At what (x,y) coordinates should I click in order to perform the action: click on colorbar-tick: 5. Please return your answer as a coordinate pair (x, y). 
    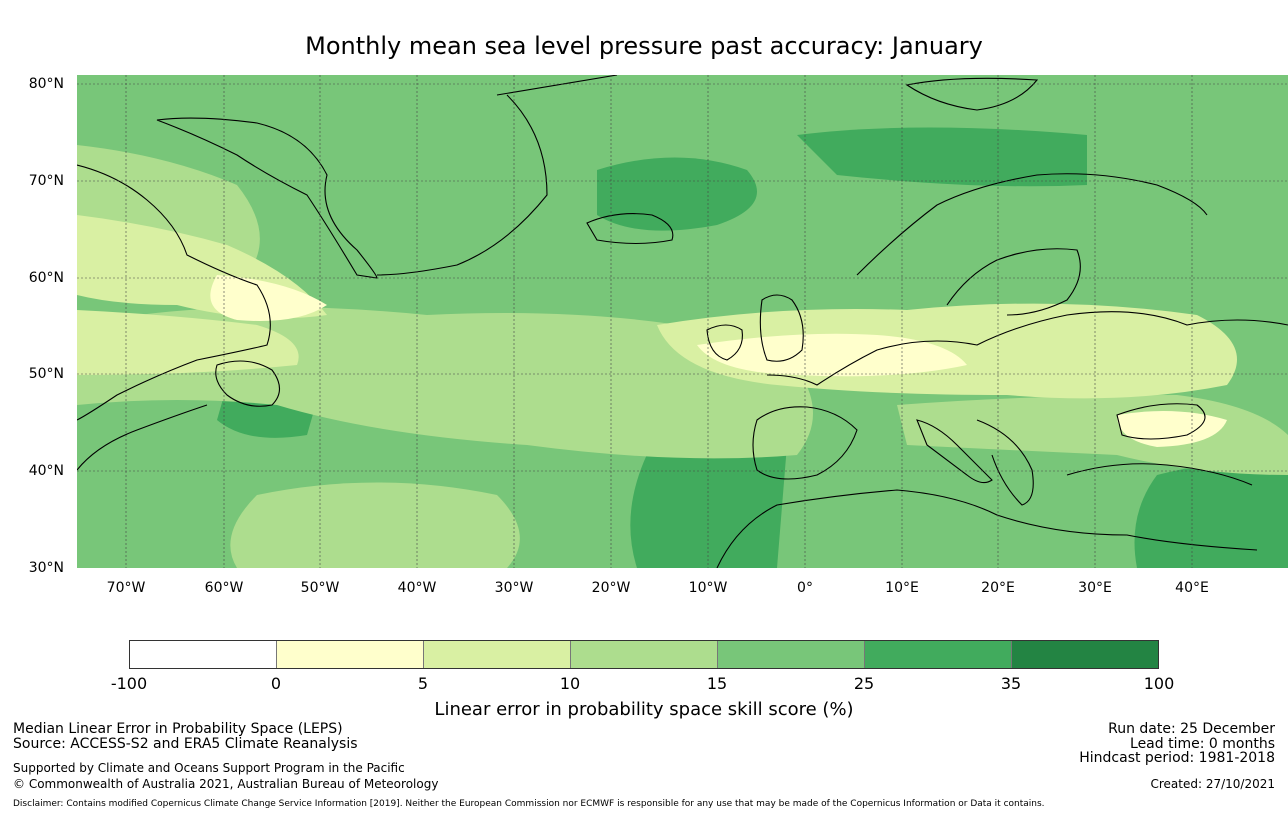
    Looking at the image, I should click on (423, 683).